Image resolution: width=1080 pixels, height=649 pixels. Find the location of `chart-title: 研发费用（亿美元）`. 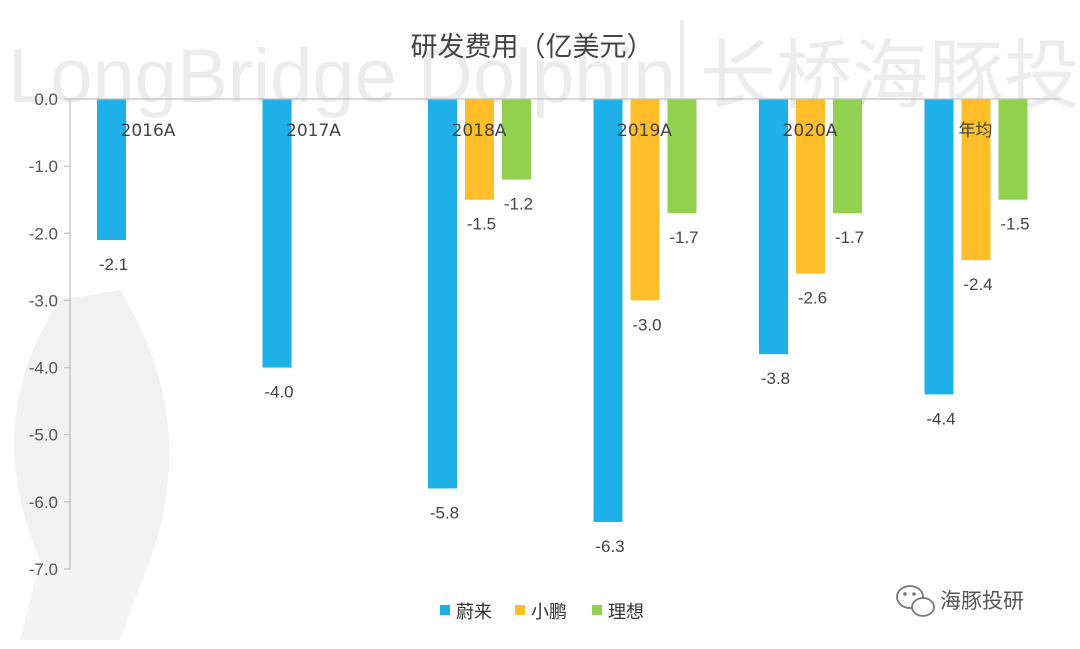

chart-title: 研发费用（亿美元） is located at coordinates (532, 47).